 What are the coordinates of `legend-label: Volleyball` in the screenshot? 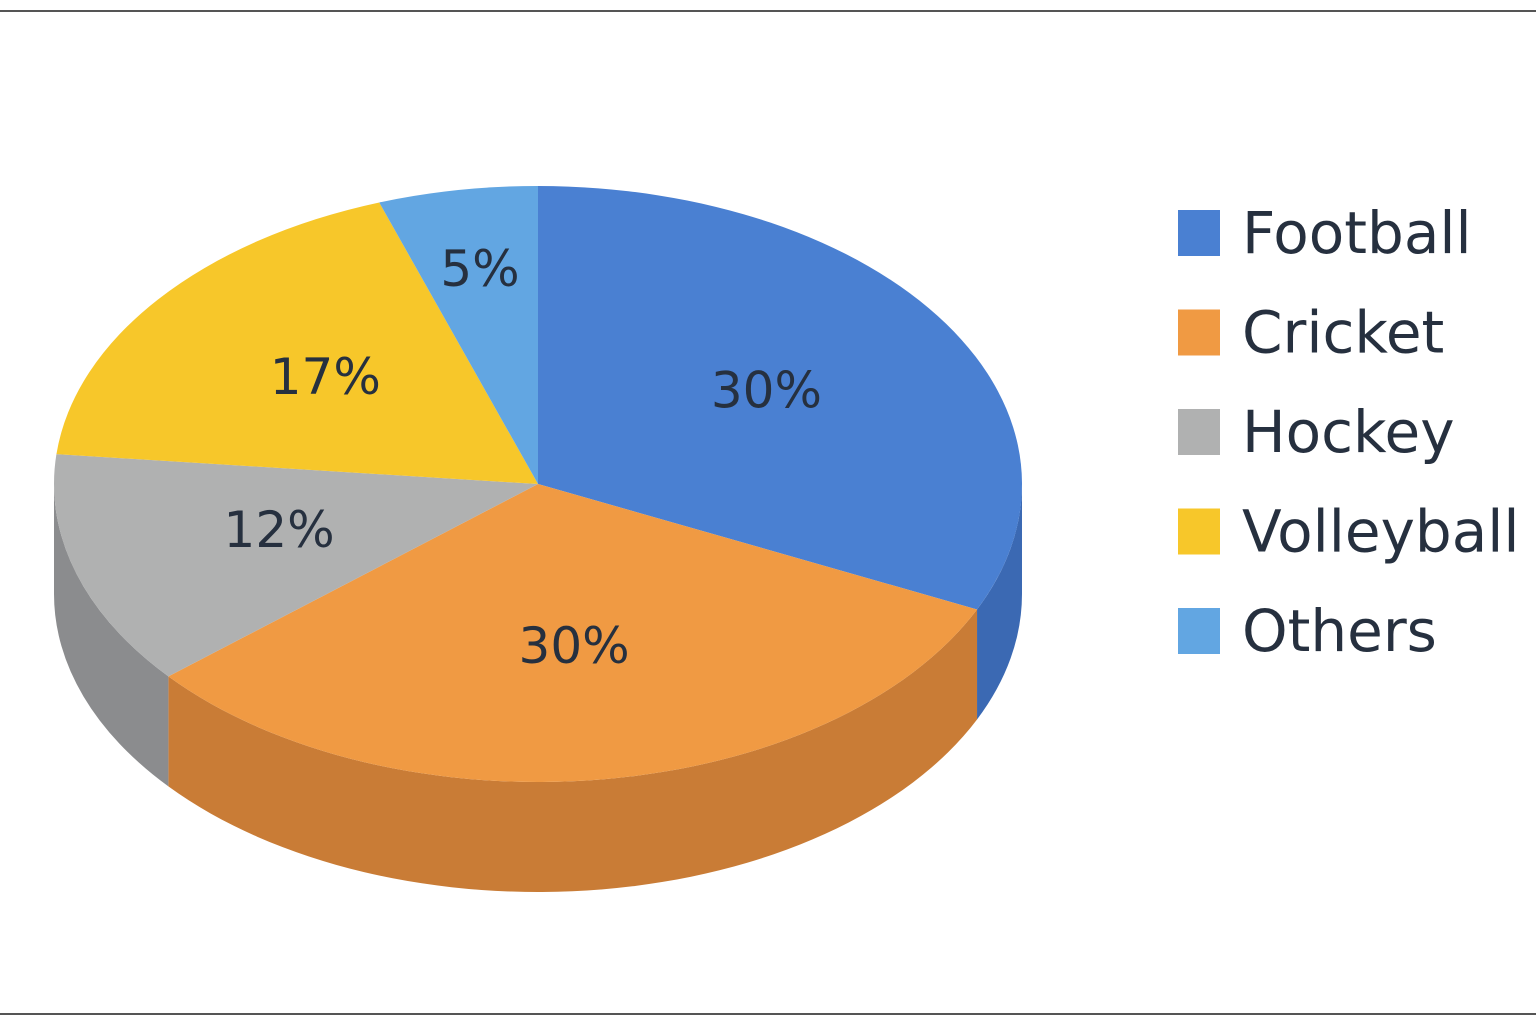 It's located at (1380, 532).